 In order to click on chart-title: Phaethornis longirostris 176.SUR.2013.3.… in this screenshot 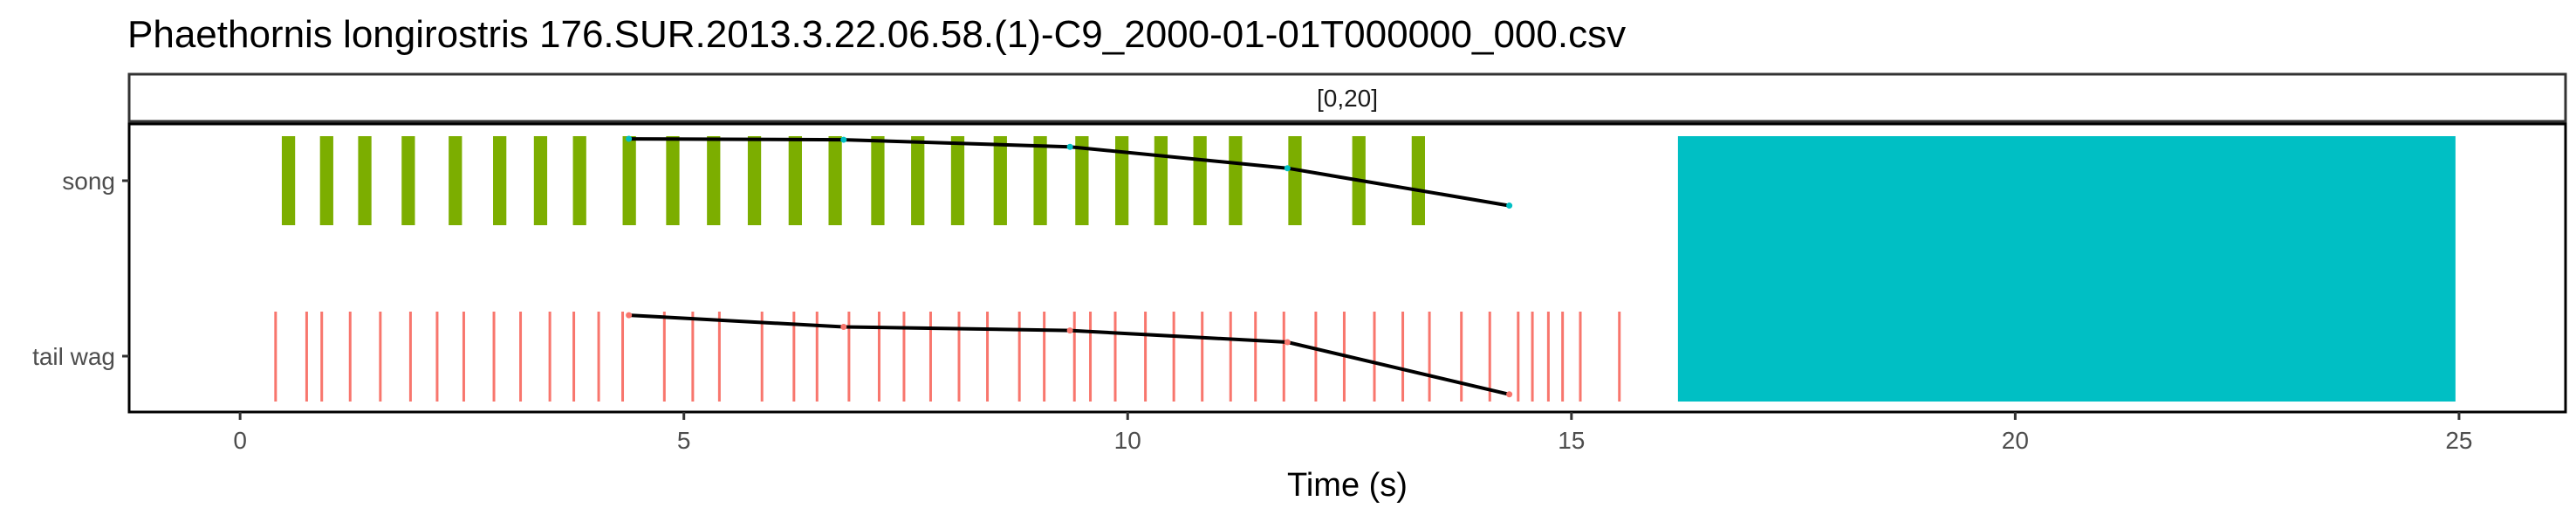, I will do `click(877, 34)`.